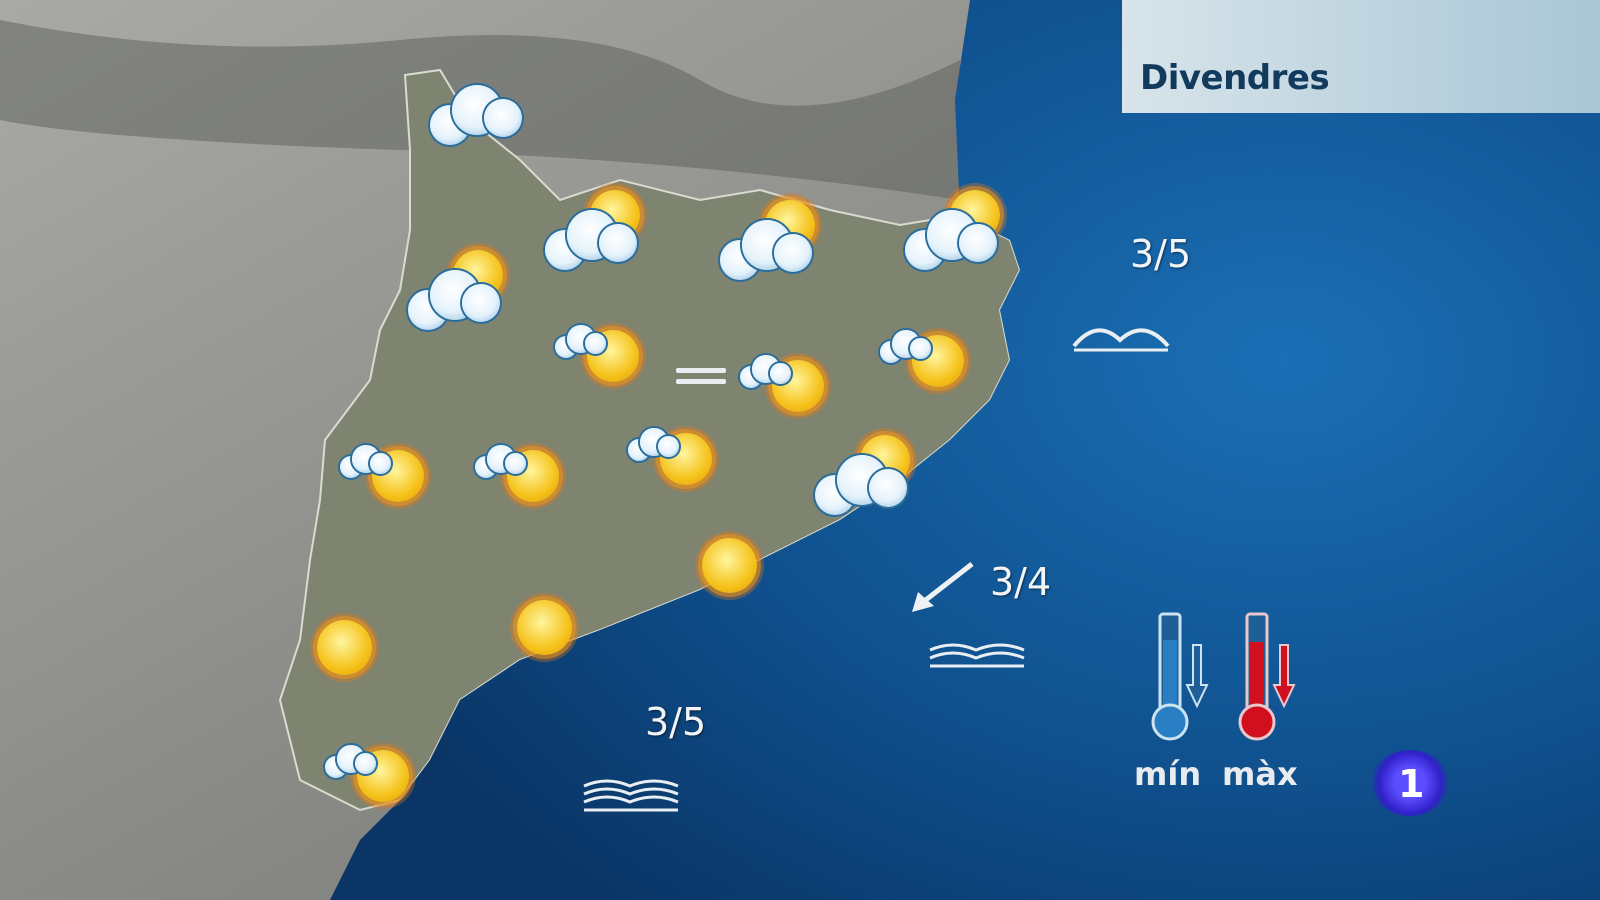 This screenshot has height=900, width=1600. Describe the element at coordinates (701, 379) in the screenshot. I see `fog-icon` at that location.